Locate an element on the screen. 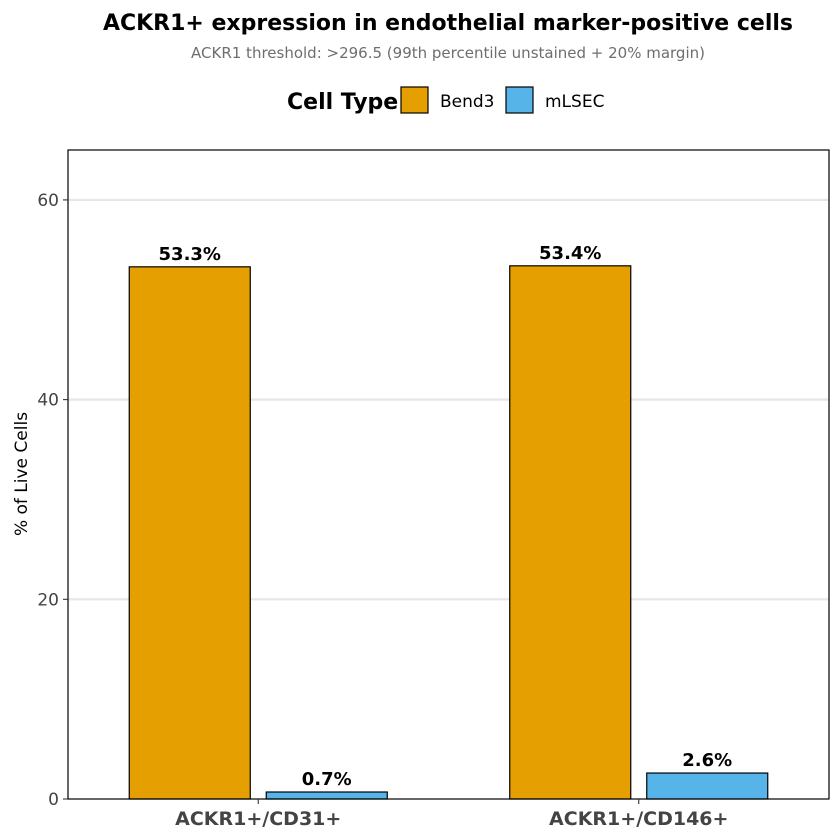 Image resolution: width=840 pixels, height=840 pixels. bar-value-label: 53.3% is located at coordinates (190, 254).